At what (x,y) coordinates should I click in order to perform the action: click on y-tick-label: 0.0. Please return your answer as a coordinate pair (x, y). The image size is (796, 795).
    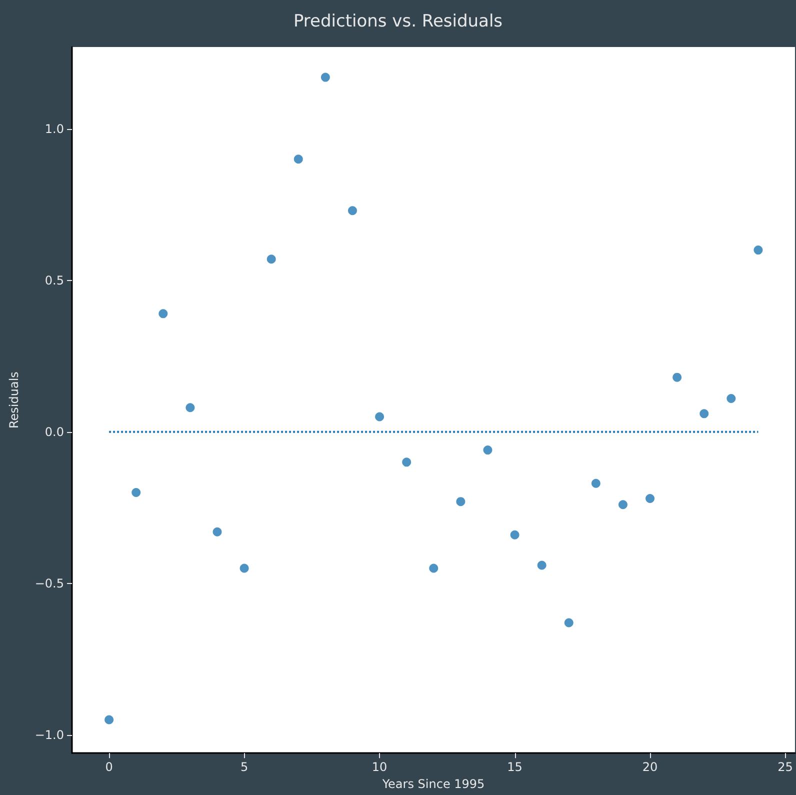
    Looking at the image, I should click on (54, 431).